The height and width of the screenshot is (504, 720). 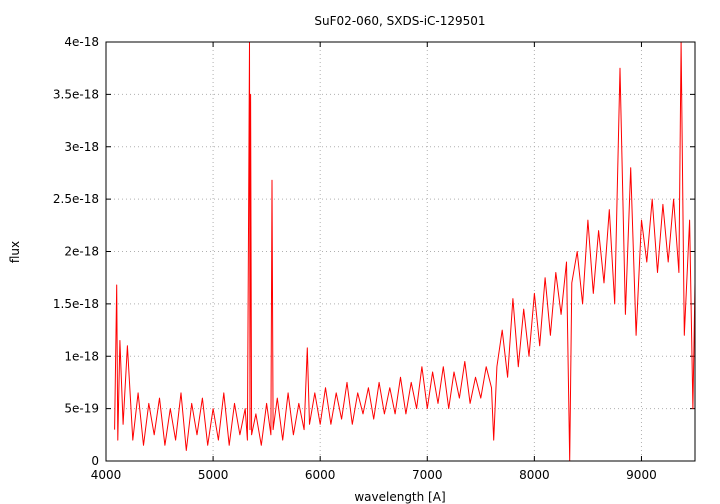 I want to click on x-tick-label: 6000, so click(x=320, y=475).